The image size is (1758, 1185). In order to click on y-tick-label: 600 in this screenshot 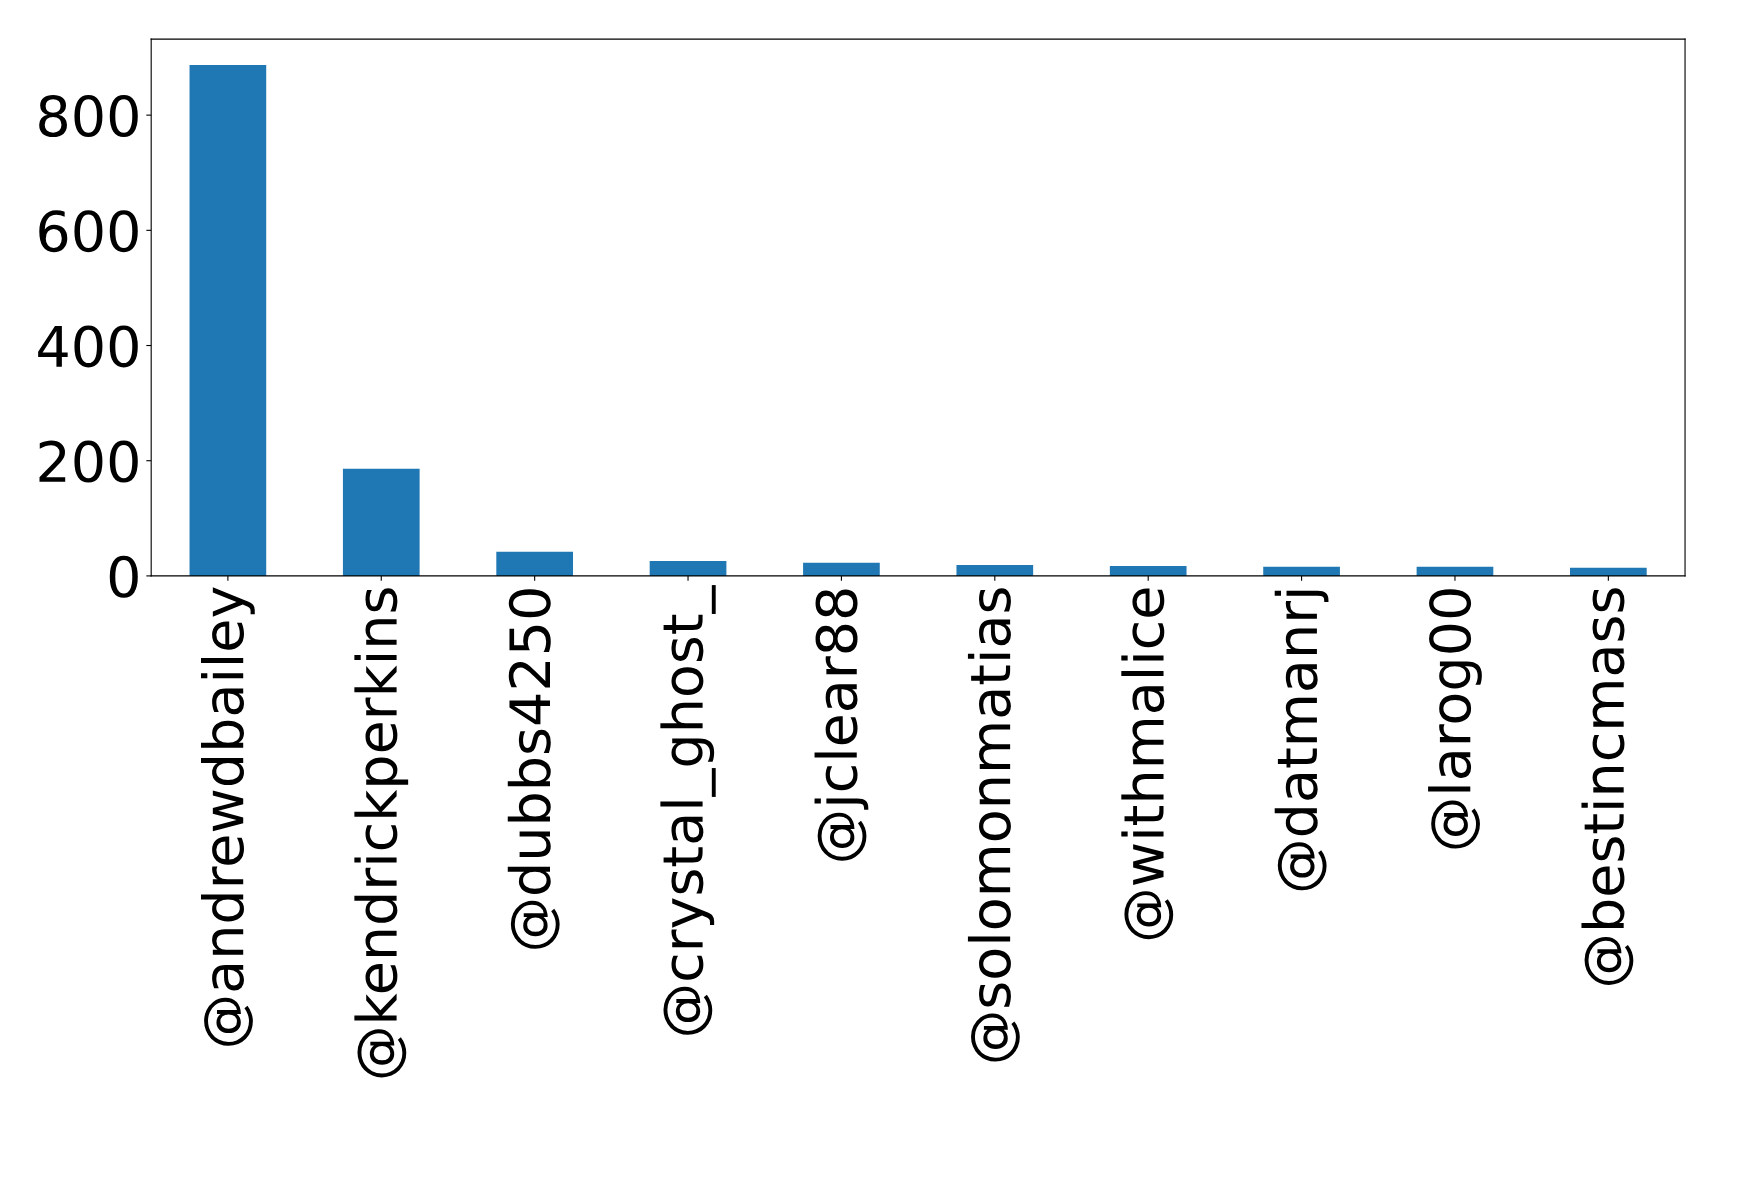, I will do `click(88, 231)`.